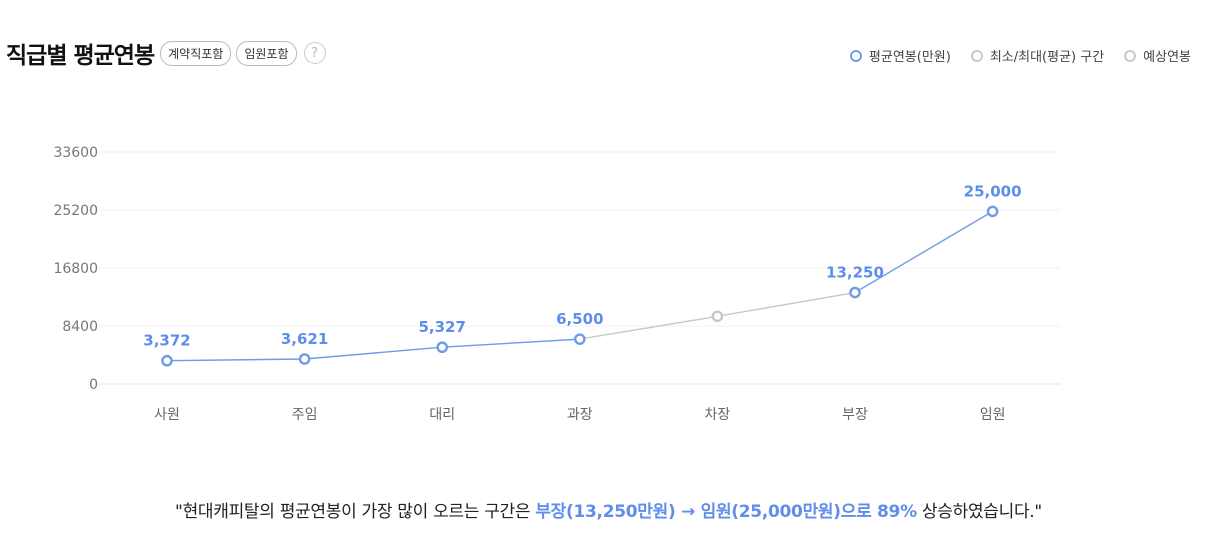 Image resolution: width=1217 pixels, height=548 pixels. Describe the element at coordinates (855, 273) in the screenshot. I see `data-label: 13,250` at that location.